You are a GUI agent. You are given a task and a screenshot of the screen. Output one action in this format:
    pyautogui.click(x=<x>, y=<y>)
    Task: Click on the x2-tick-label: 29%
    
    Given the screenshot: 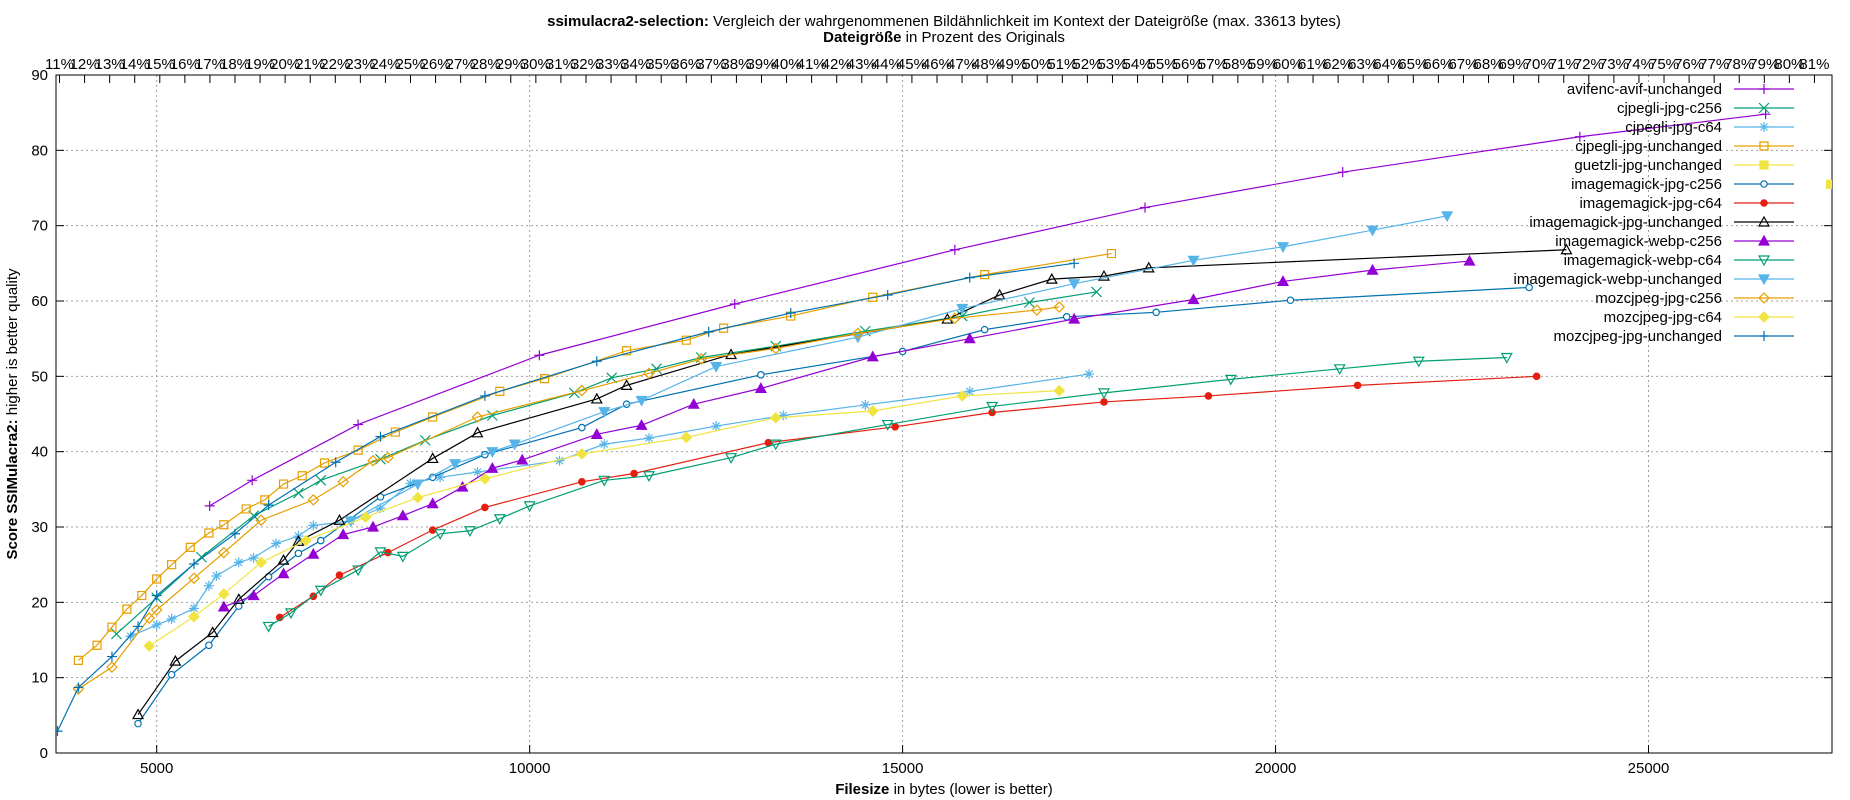 What is the action you would take?
    pyautogui.click(x=511, y=64)
    